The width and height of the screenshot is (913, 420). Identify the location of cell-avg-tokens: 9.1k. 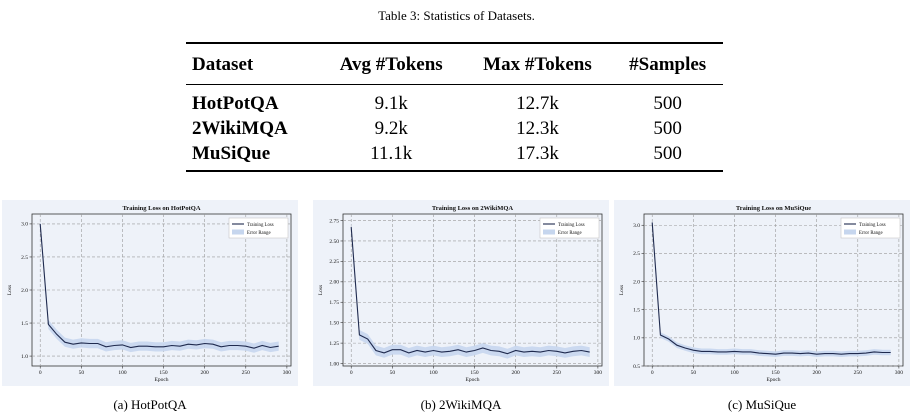
(391, 103).